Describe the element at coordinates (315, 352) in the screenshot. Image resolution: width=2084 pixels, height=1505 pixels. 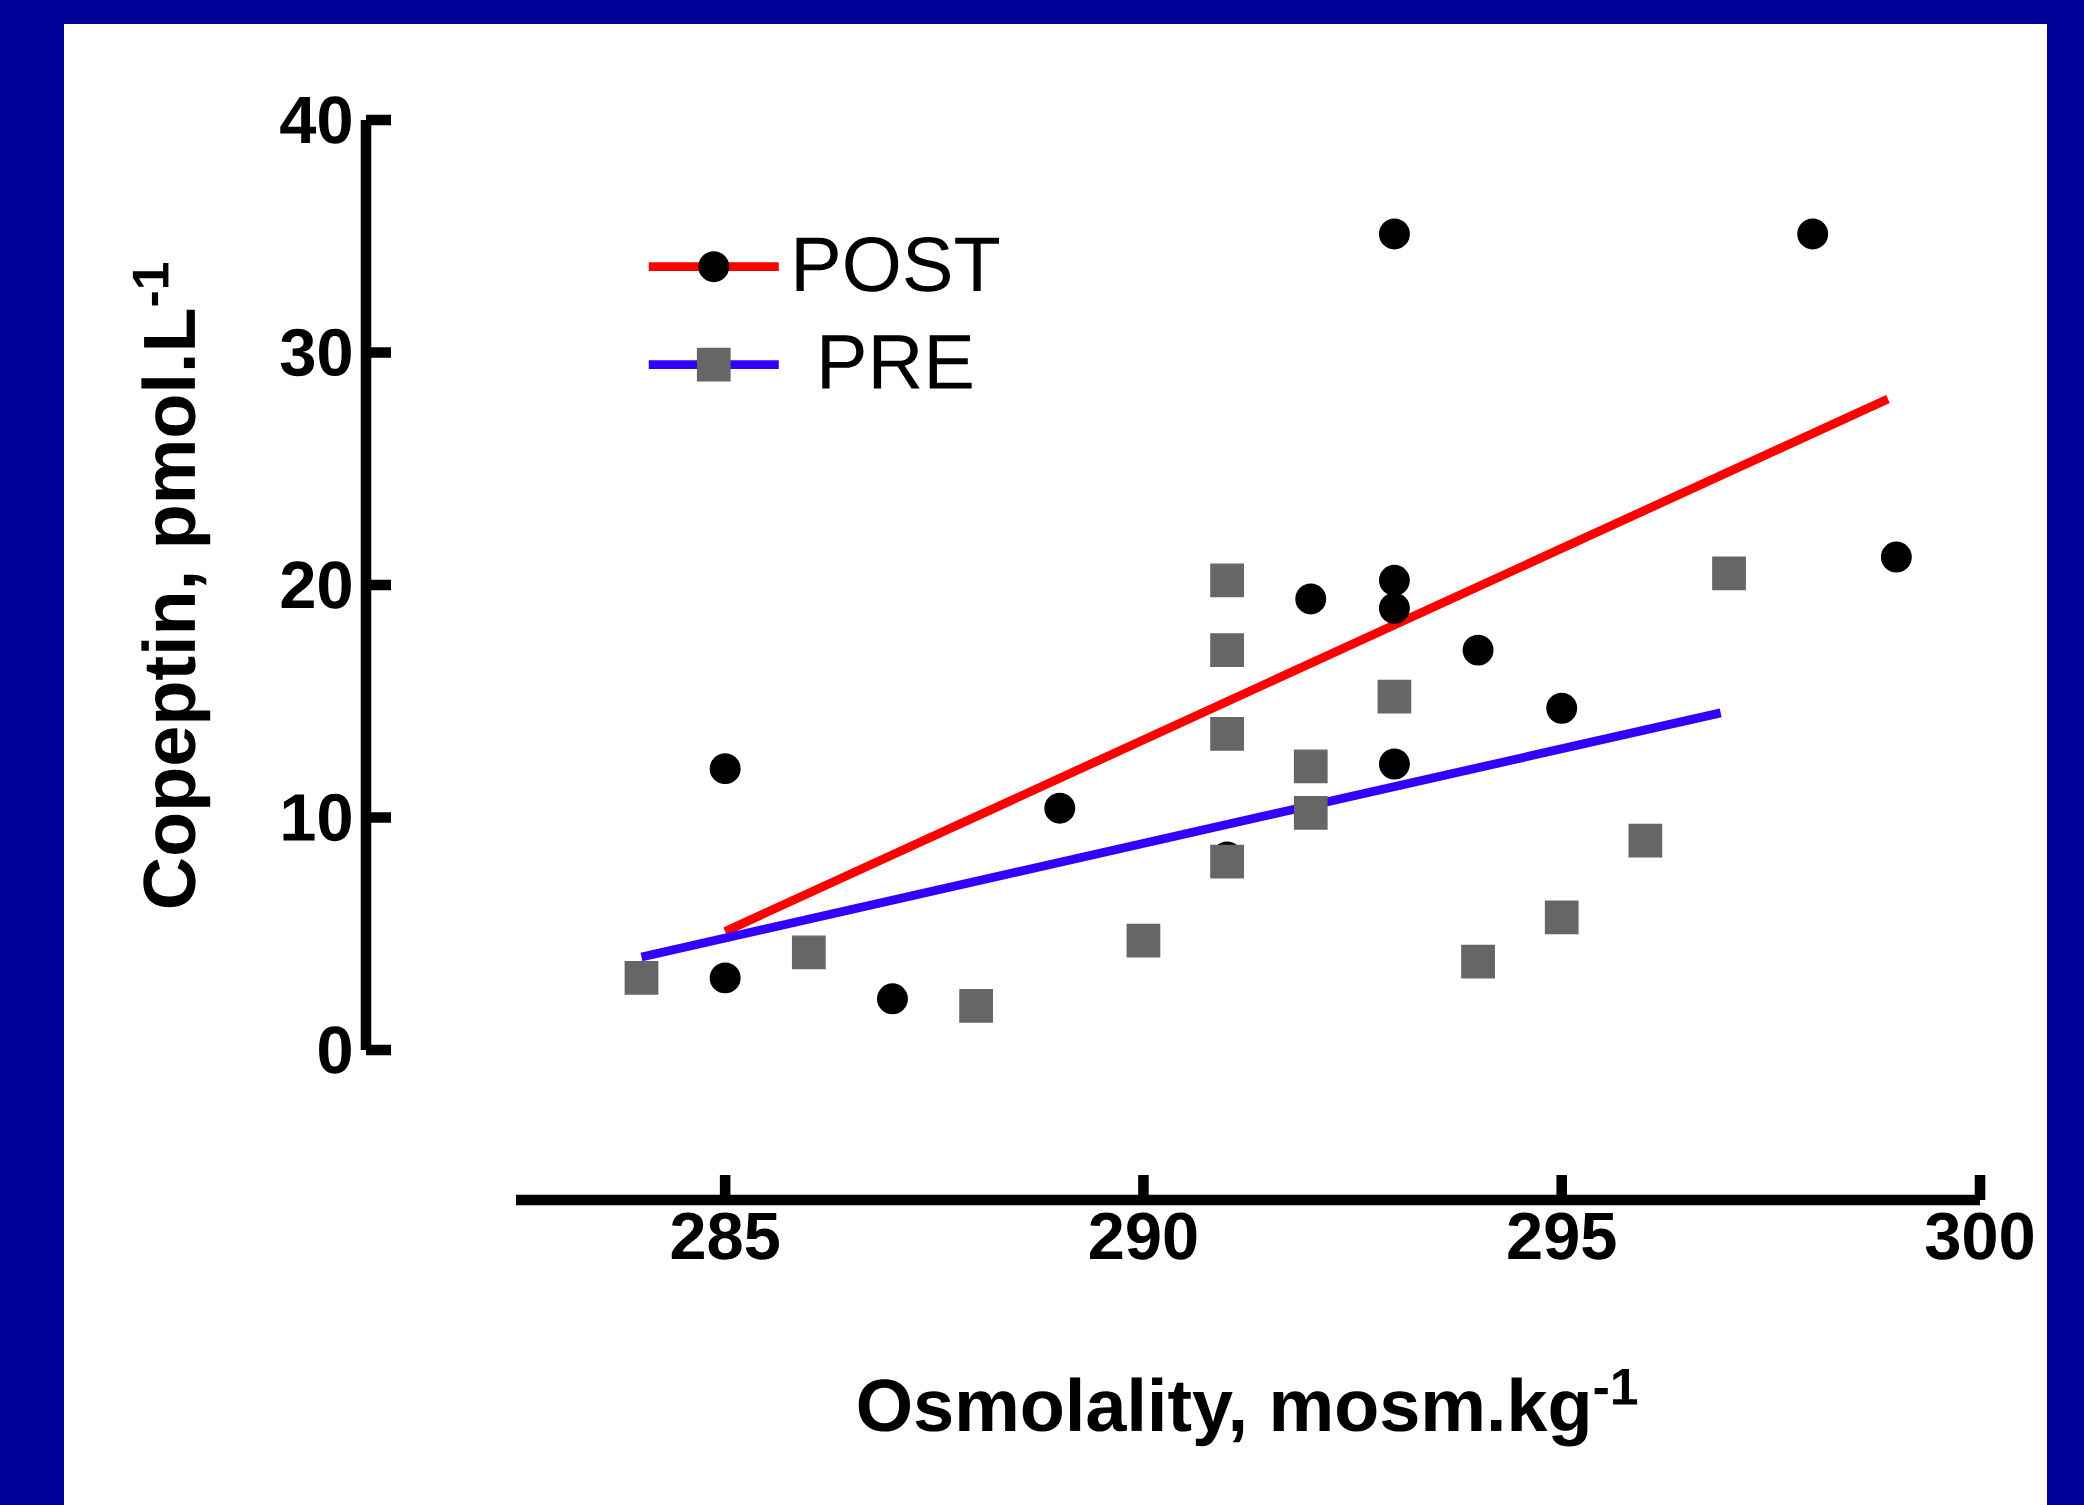
I see `y-tick-label: 30` at that location.